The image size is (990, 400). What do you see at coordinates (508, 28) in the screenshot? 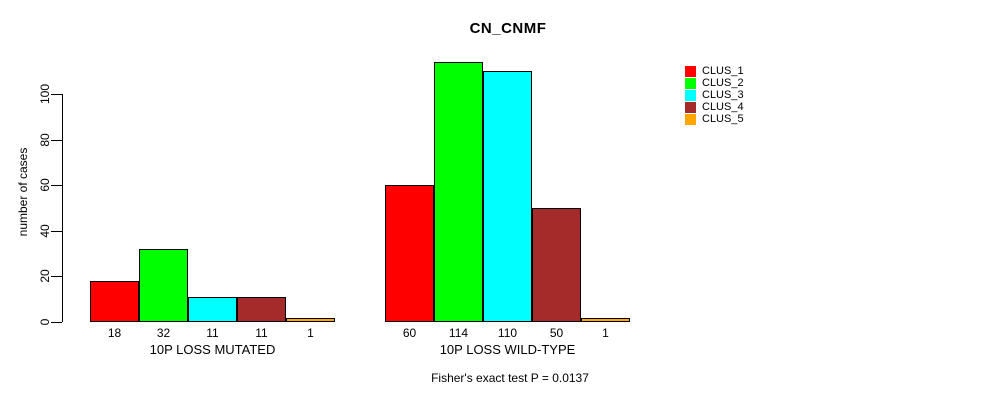
I see `chart-title: CN_CNMF` at bounding box center [508, 28].